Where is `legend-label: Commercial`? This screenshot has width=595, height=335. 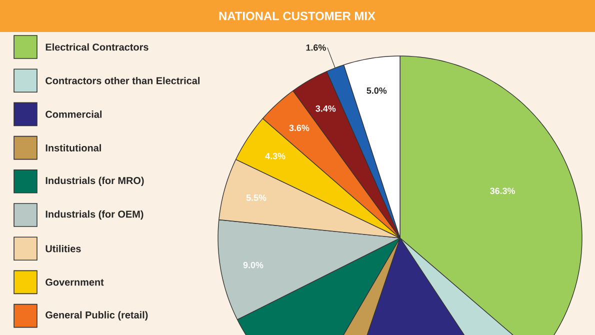
legend-label: Commercial is located at coordinates (74, 114).